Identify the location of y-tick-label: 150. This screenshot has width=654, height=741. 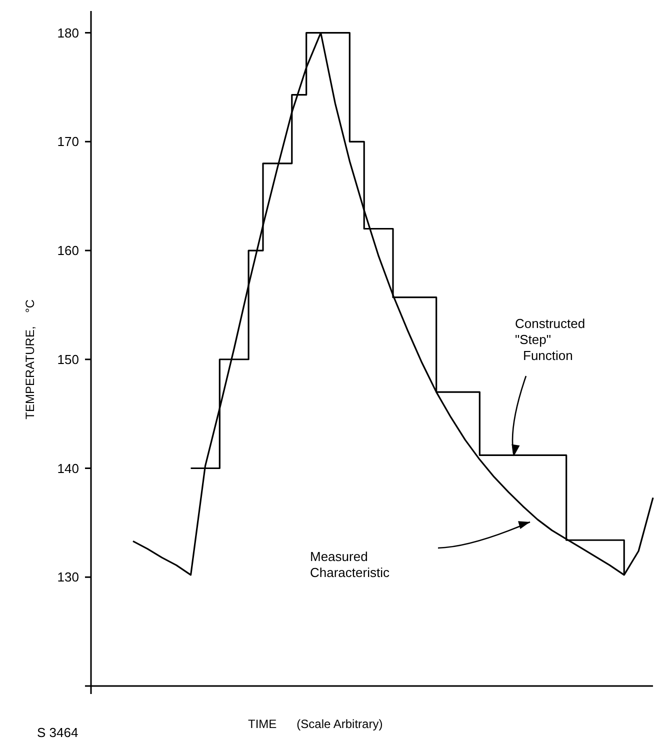
(68, 359).